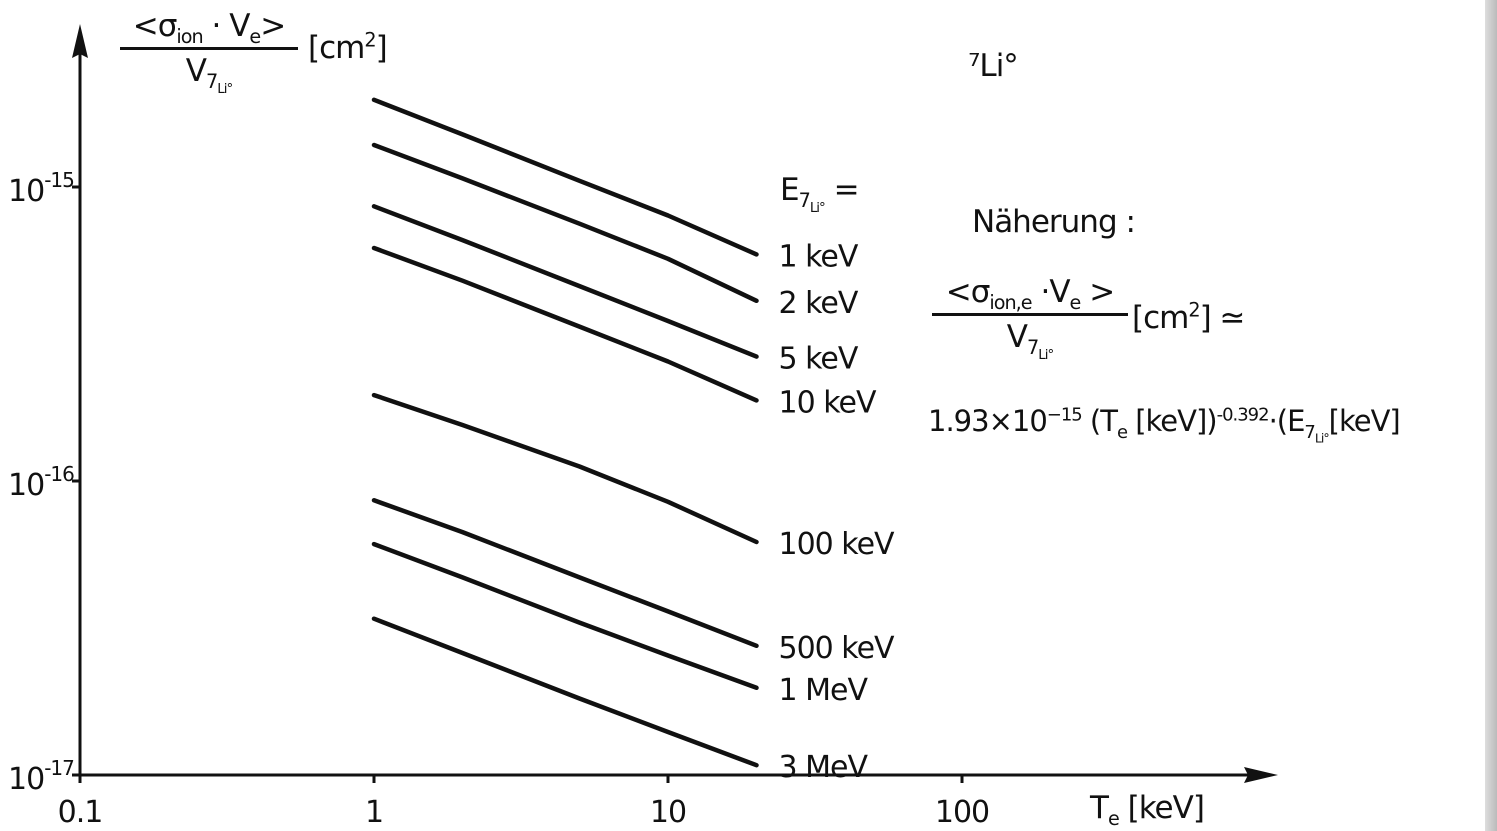  What do you see at coordinates (226, 26) in the screenshot?
I see `y-num-dot: · V` at bounding box center [226, 26].